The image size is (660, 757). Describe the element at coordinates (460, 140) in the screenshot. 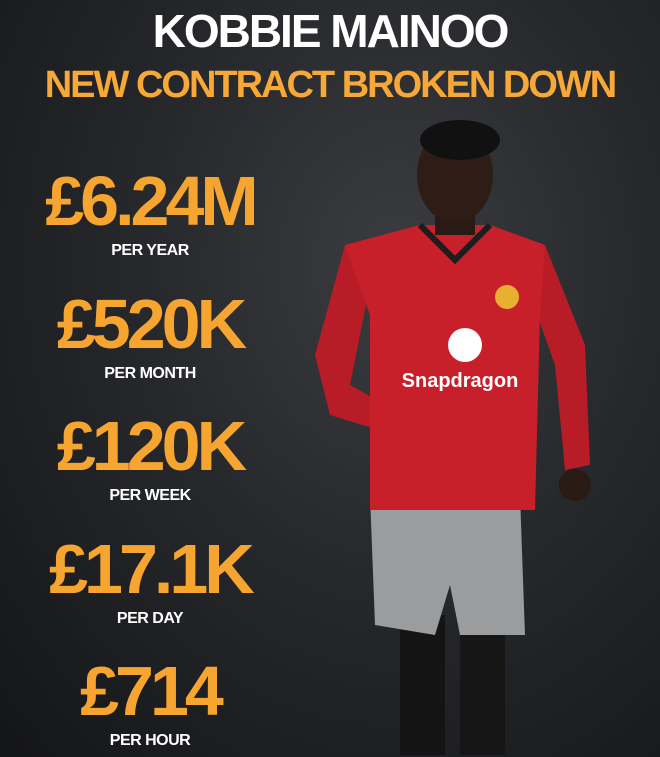

I see `player-hair` at that location.